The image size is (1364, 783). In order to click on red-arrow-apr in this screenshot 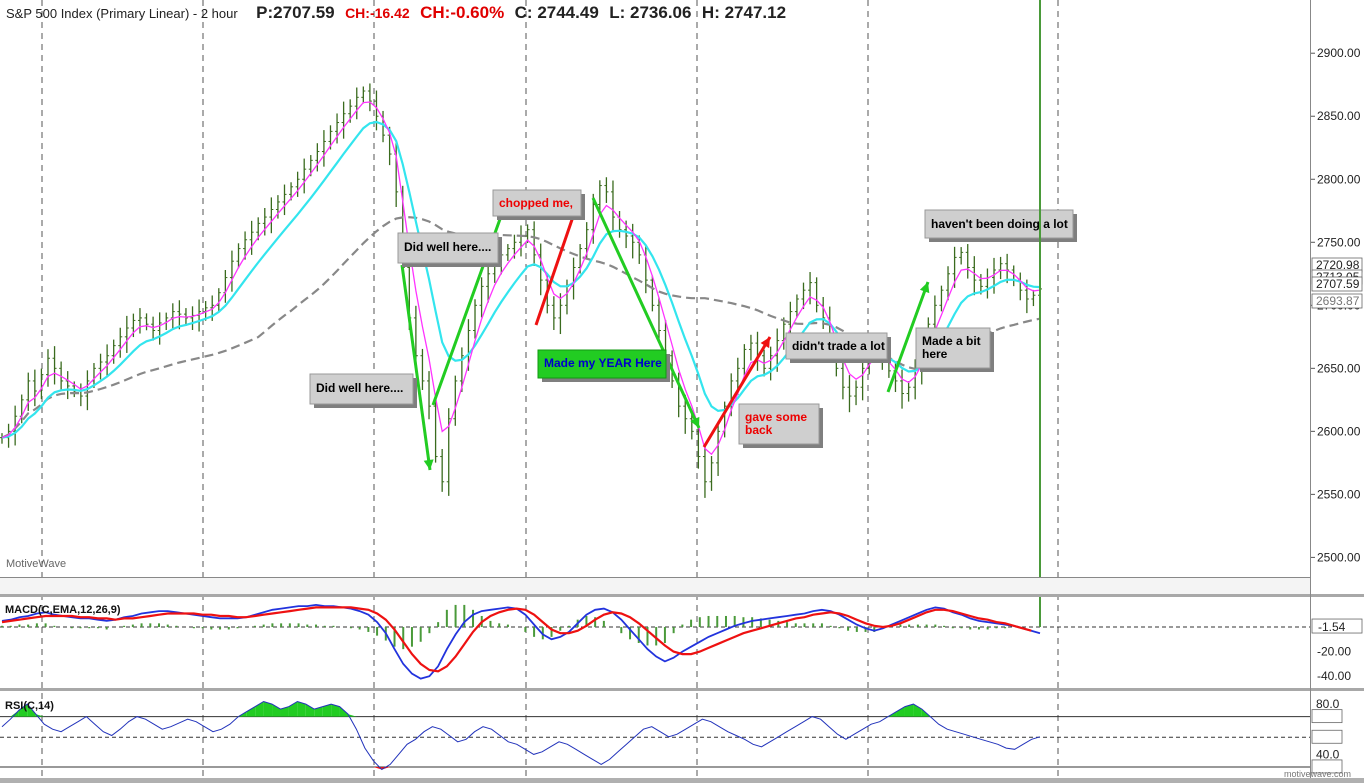, I will do `click(737, 392)`.